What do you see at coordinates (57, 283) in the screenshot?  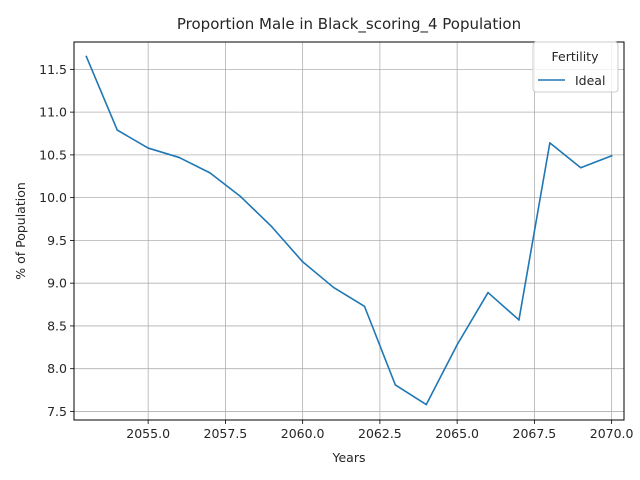 I see `y-tick-label: 9.0` at bounding box center [57, 283].